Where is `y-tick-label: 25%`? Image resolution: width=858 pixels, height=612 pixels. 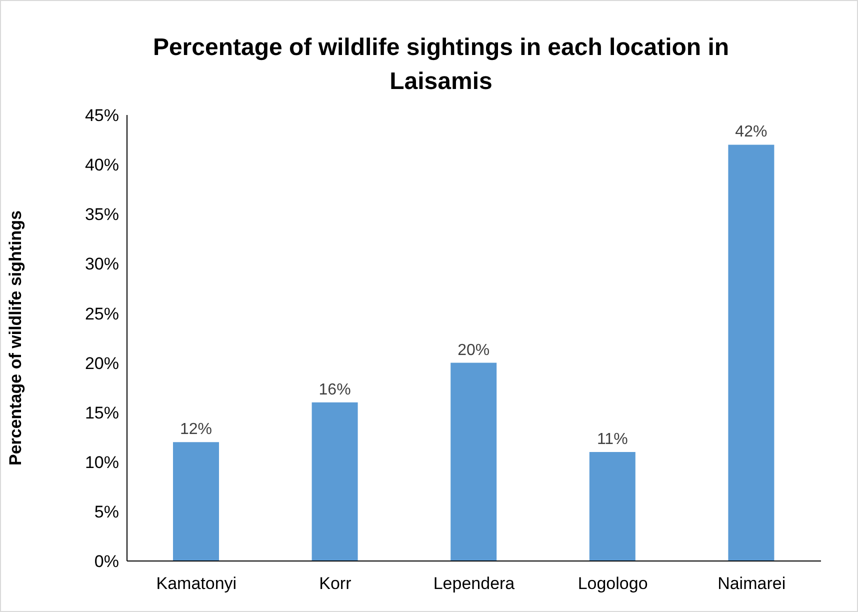 y-tick-label: 25% is located at coordinates (101, 314).